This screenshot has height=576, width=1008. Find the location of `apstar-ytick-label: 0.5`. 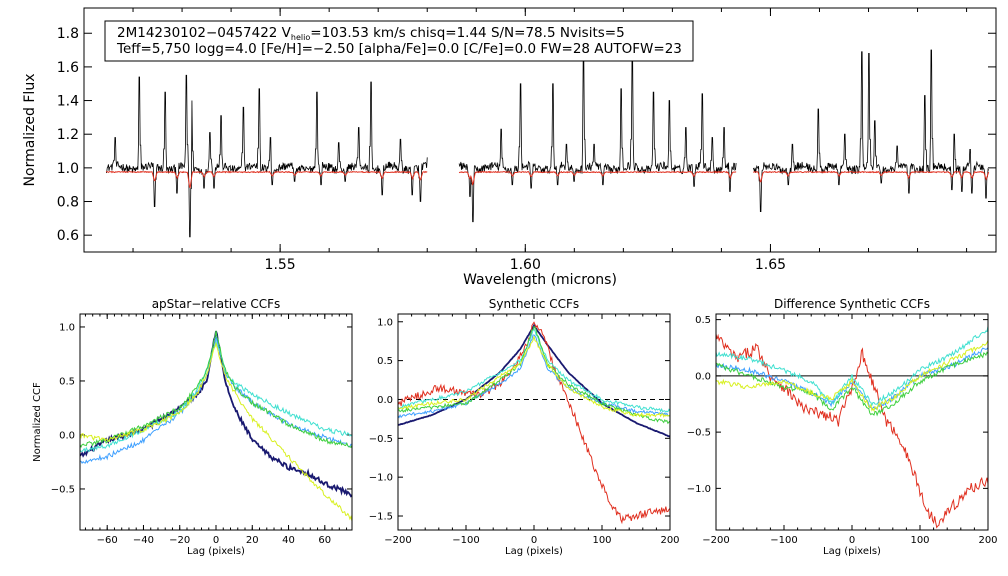

apstar-ytick-label: 0.5 is located at coordinates (67, 381).